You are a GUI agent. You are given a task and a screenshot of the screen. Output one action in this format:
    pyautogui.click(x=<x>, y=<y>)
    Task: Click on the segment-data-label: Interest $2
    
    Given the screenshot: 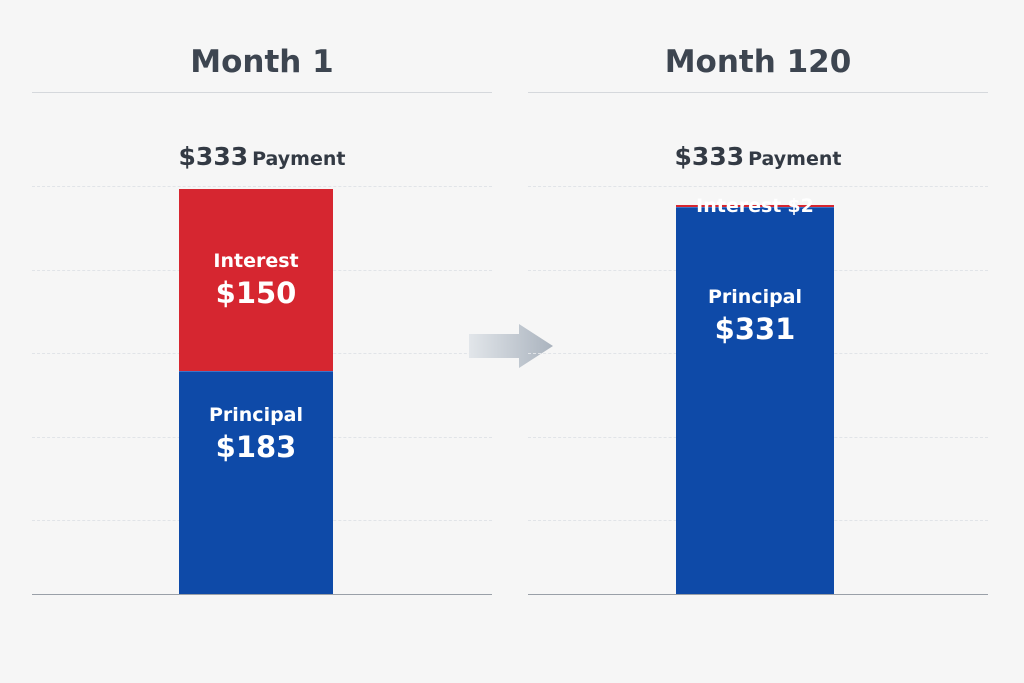 What is the action you would take?
    pyautogui.click(x=755, y=206)
    